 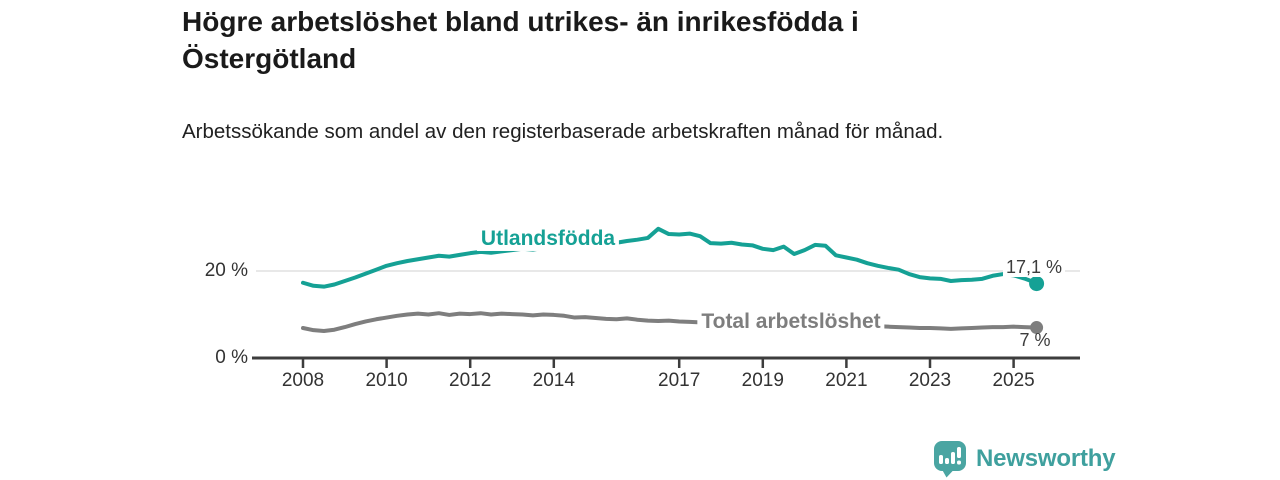 I want to click on series-line-total-arbetsloshet, so click(x=670, y=322).